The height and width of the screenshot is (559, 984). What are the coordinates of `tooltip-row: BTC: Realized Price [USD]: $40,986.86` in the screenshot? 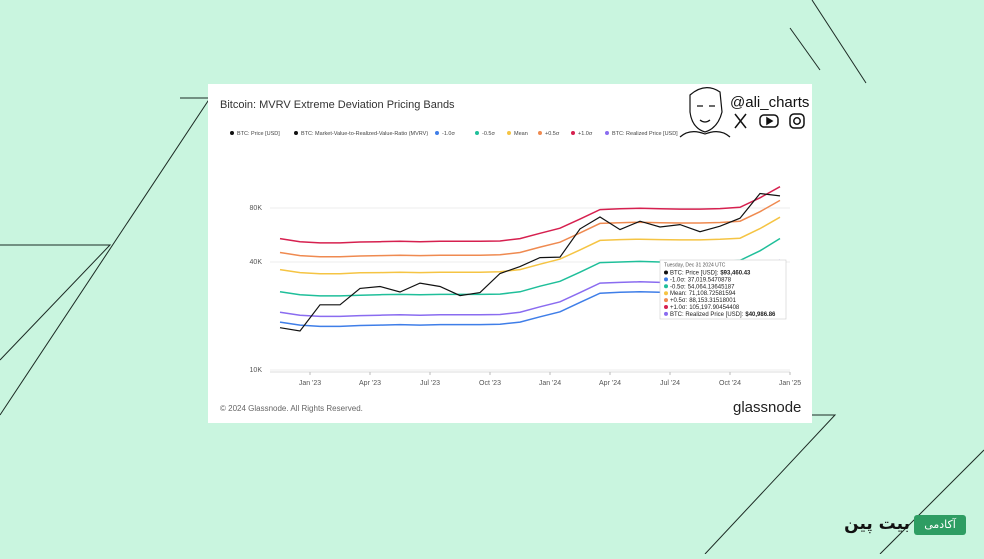 It's located at (723, 314).